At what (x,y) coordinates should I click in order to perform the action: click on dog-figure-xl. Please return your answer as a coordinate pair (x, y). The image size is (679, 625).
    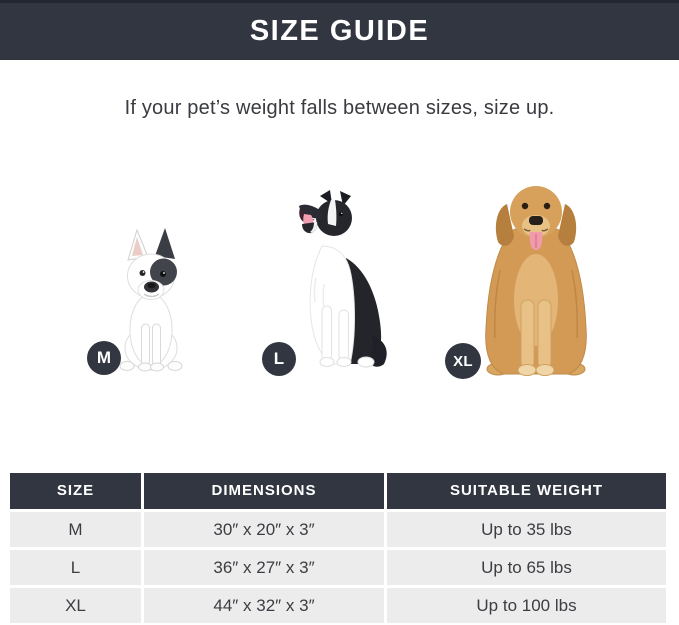
    Looking at the image, I should click on (536, 274).